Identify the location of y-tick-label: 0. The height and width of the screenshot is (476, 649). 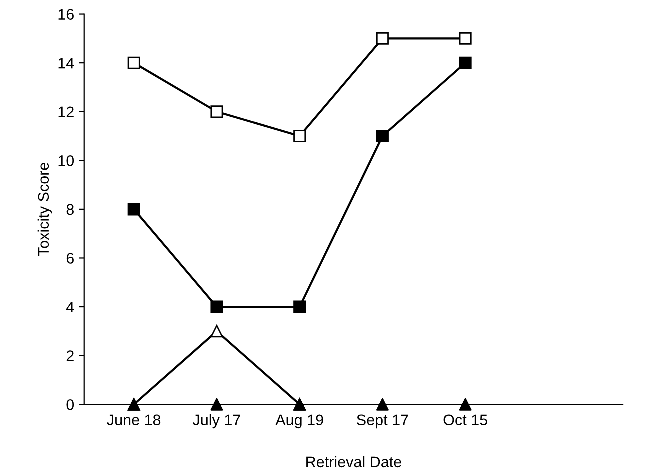
(70, 404).